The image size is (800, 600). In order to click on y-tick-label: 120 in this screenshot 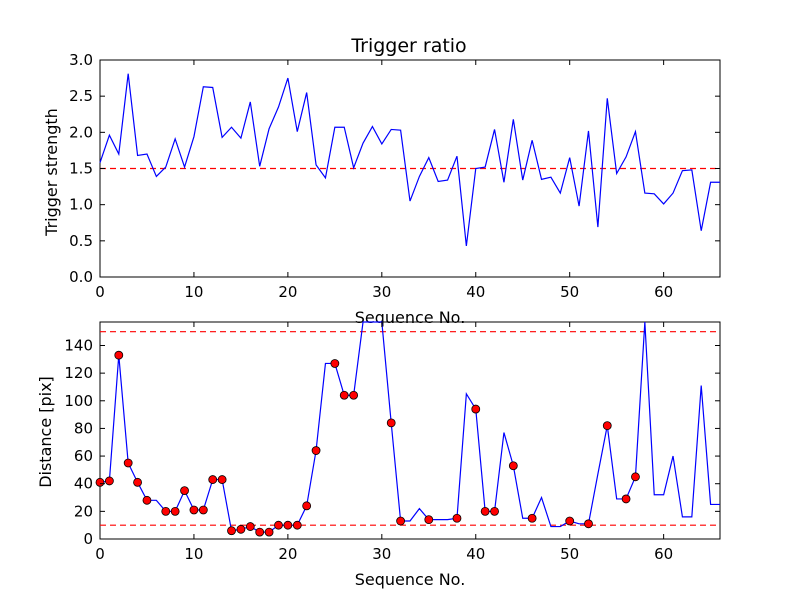, I will do `click(78, 373)`.